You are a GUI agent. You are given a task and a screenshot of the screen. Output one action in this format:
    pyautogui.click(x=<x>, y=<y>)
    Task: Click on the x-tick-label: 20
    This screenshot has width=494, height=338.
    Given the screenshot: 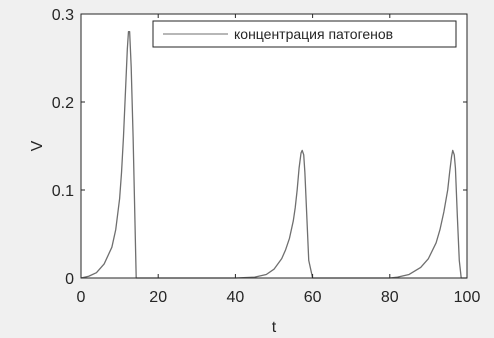 What is the action you would take?
    pyautogui.click(x=158, y=297)
    